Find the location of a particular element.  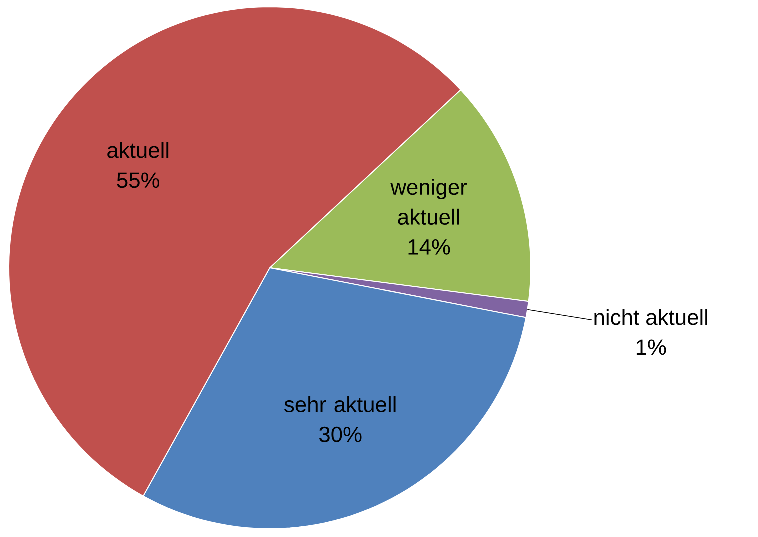

slice-label: weniger aktuell is located at coordinates (429, 202).